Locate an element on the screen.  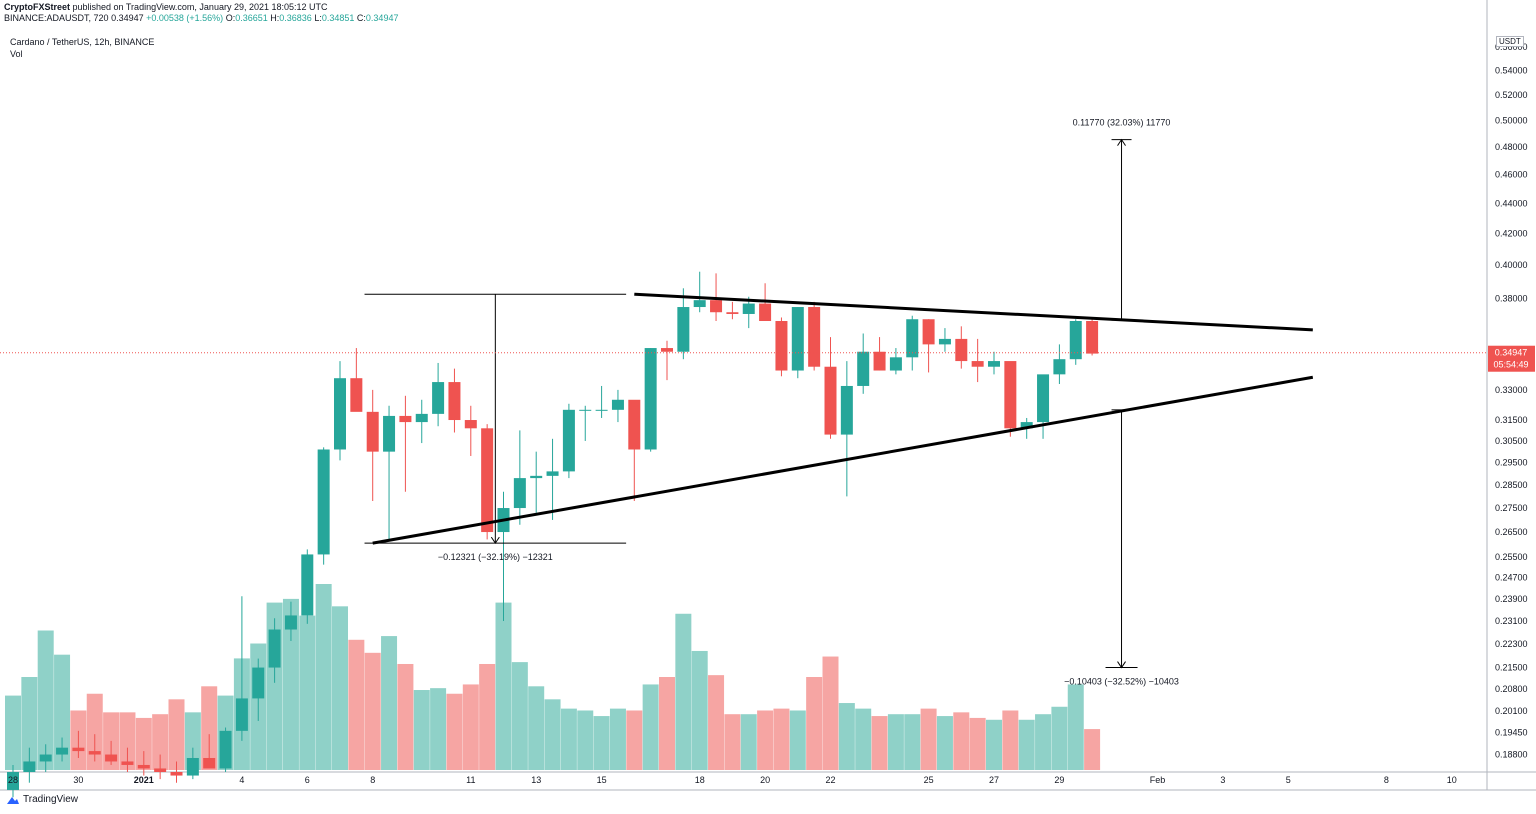
target-up-arrowhead is located at coordinates (1121, 142).